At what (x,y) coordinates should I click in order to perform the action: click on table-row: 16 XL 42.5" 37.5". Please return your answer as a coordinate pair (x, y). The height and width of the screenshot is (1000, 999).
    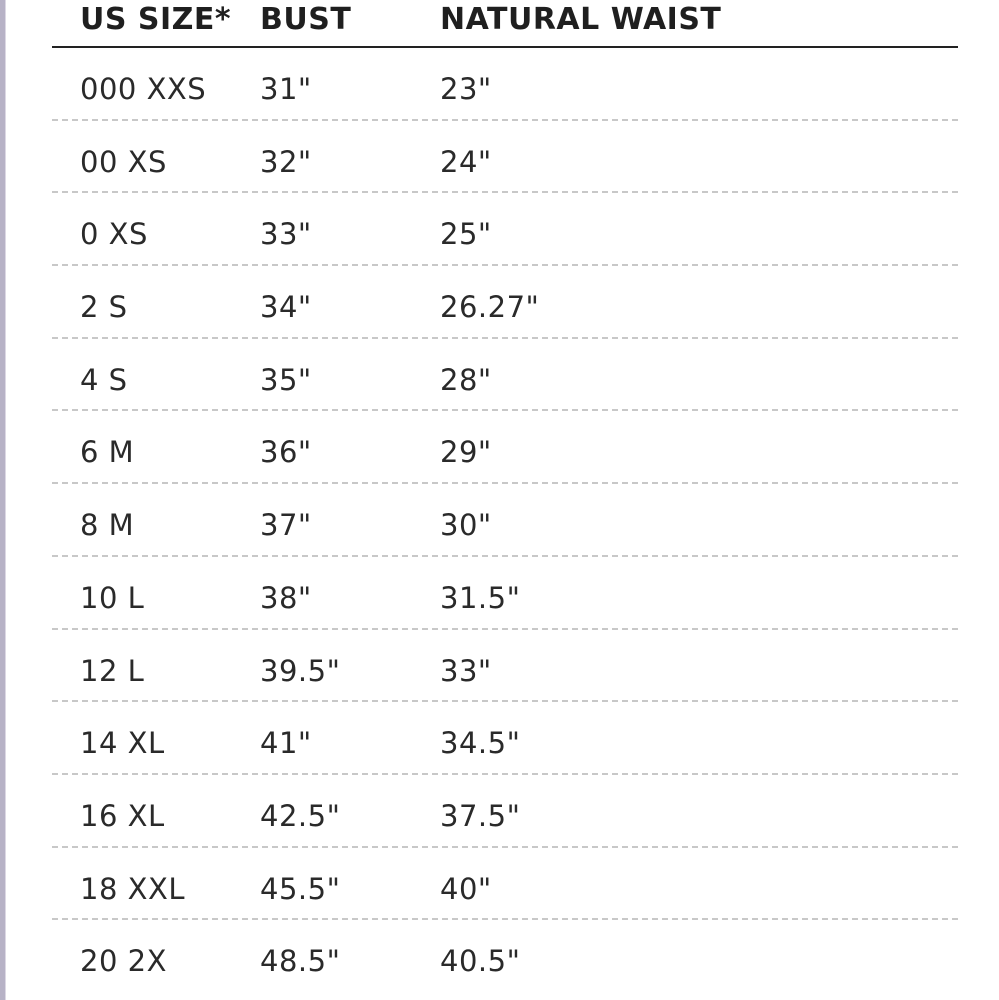
    Looking at the image, I should click on (505, 811).